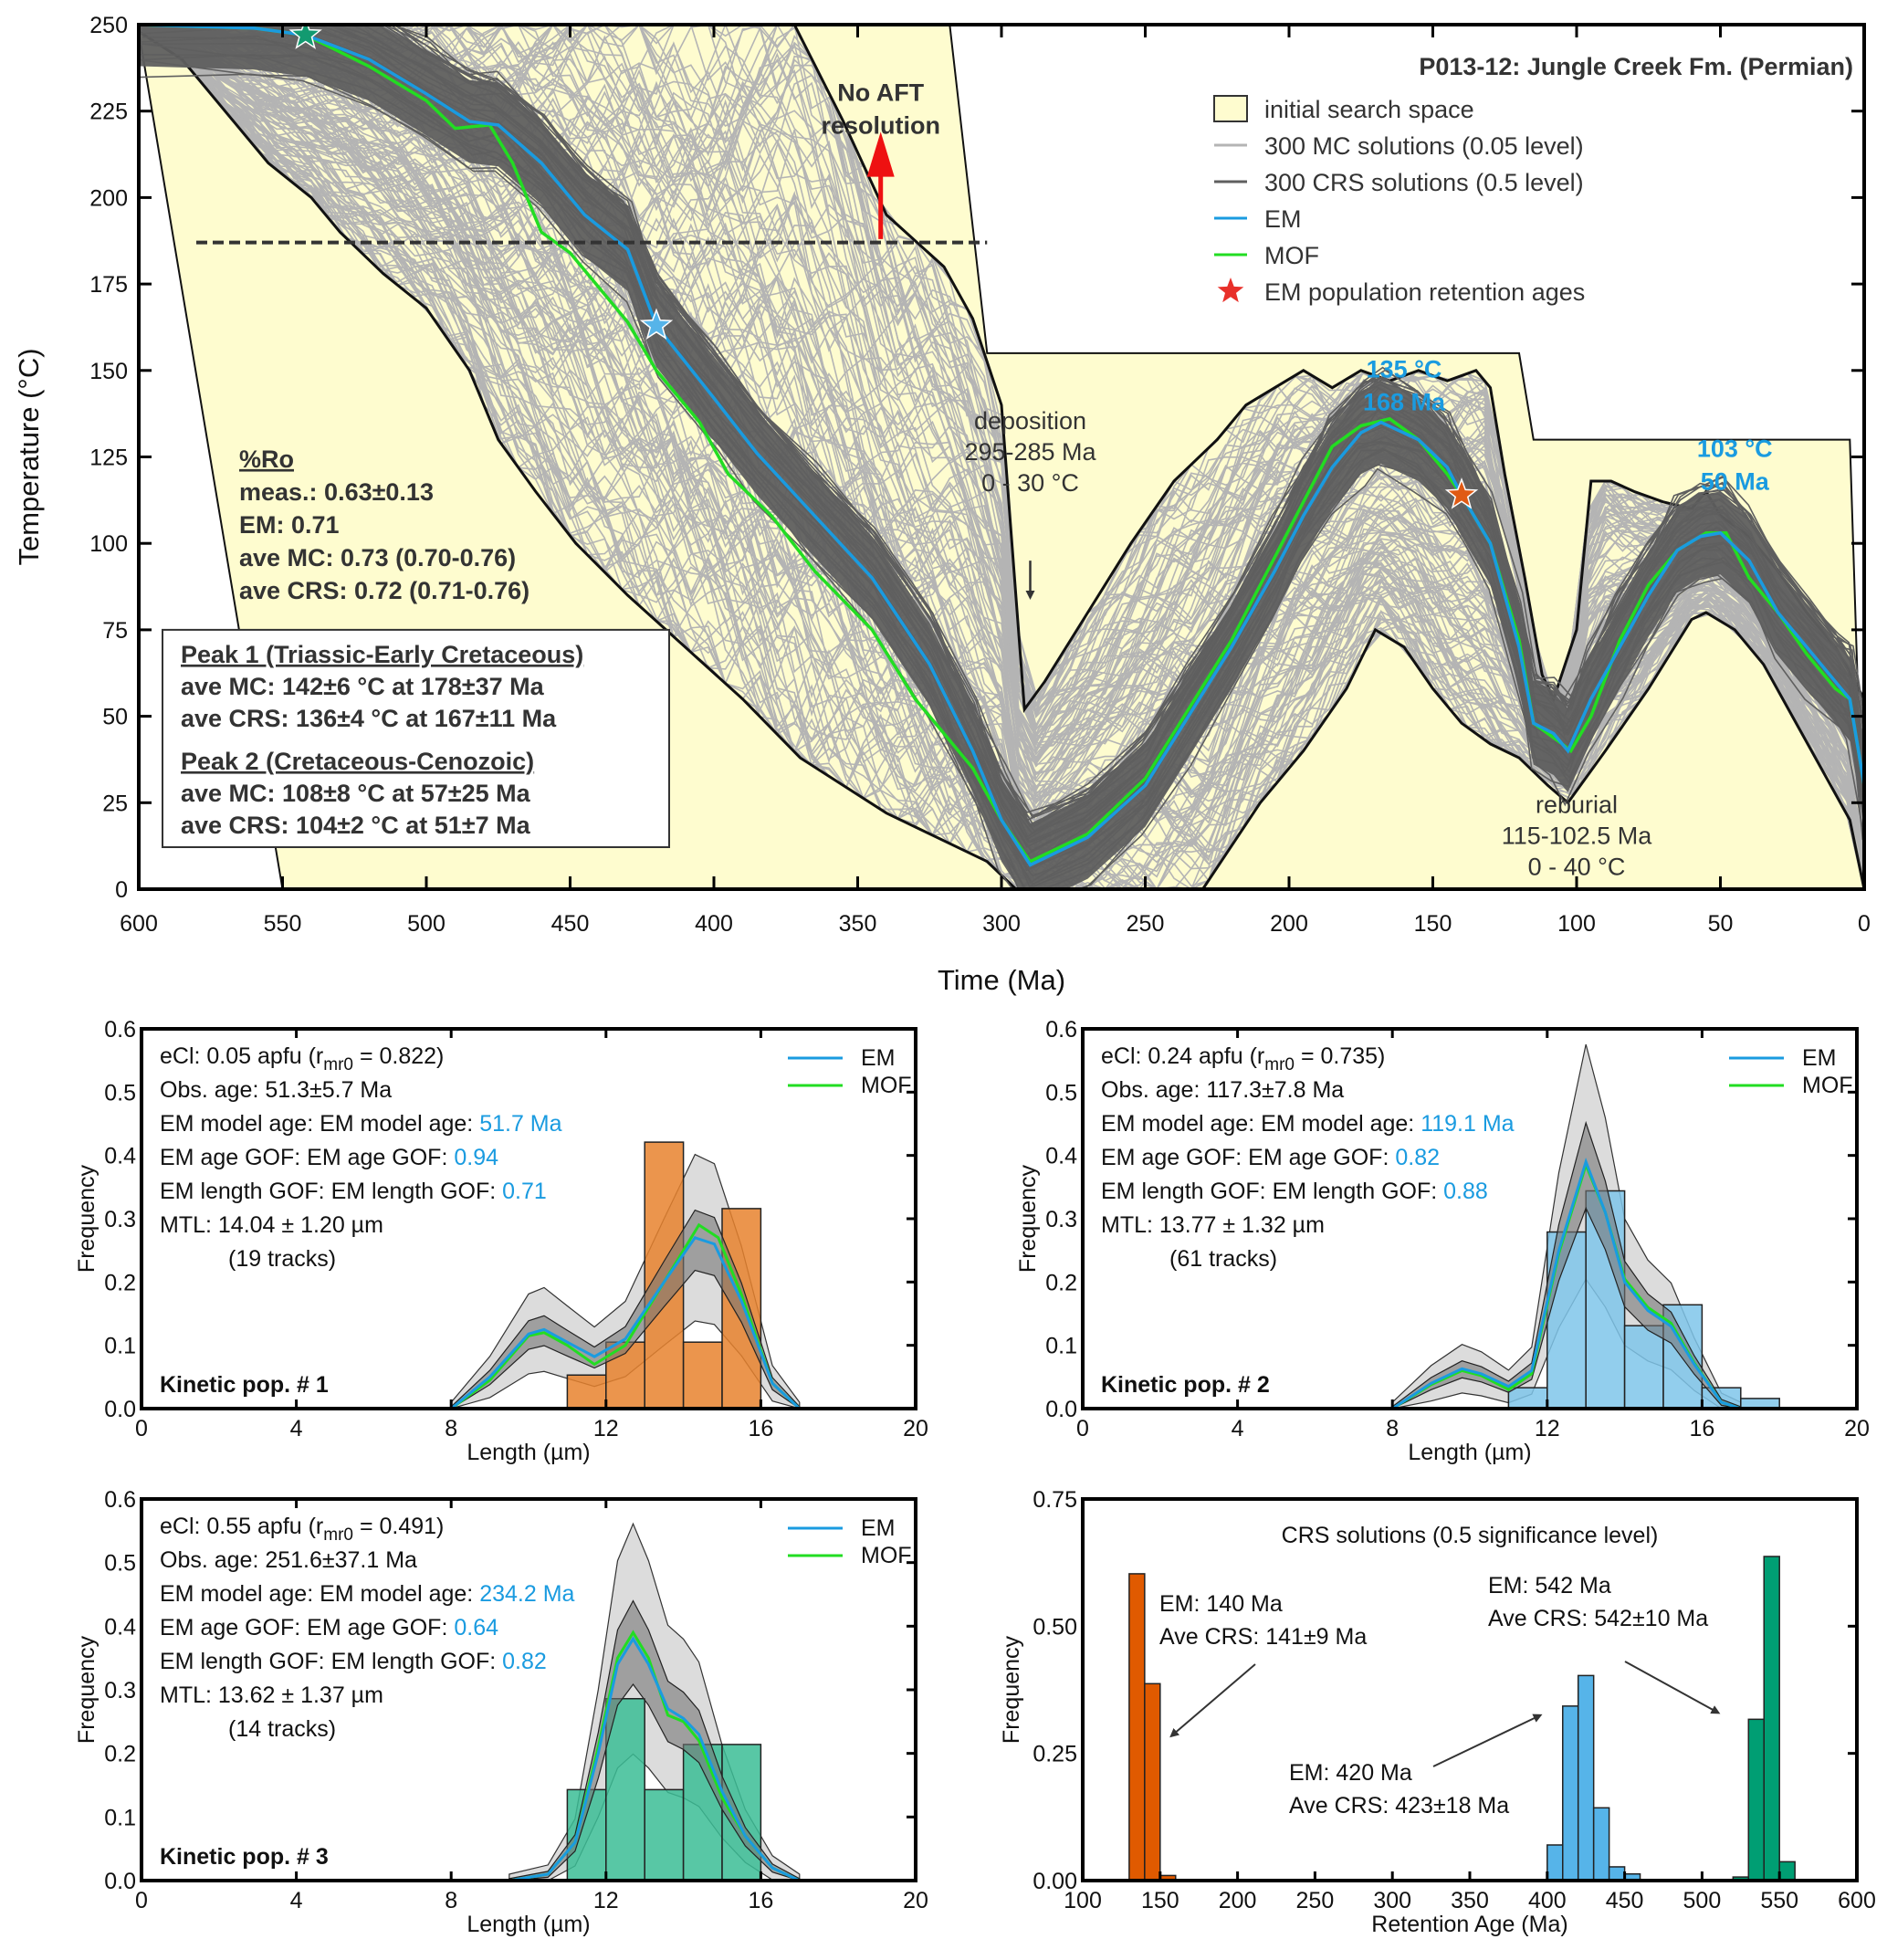  Describe the element at coordinates (1424, 292) in the screenshot. I see `legend-label: EM population retention ages` at that location.